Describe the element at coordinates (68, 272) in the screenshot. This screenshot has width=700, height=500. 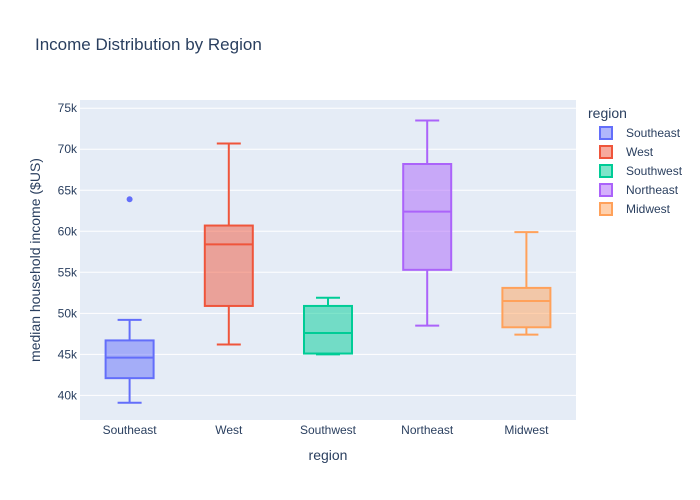
I see `y-tick-label: 55k` at that location.